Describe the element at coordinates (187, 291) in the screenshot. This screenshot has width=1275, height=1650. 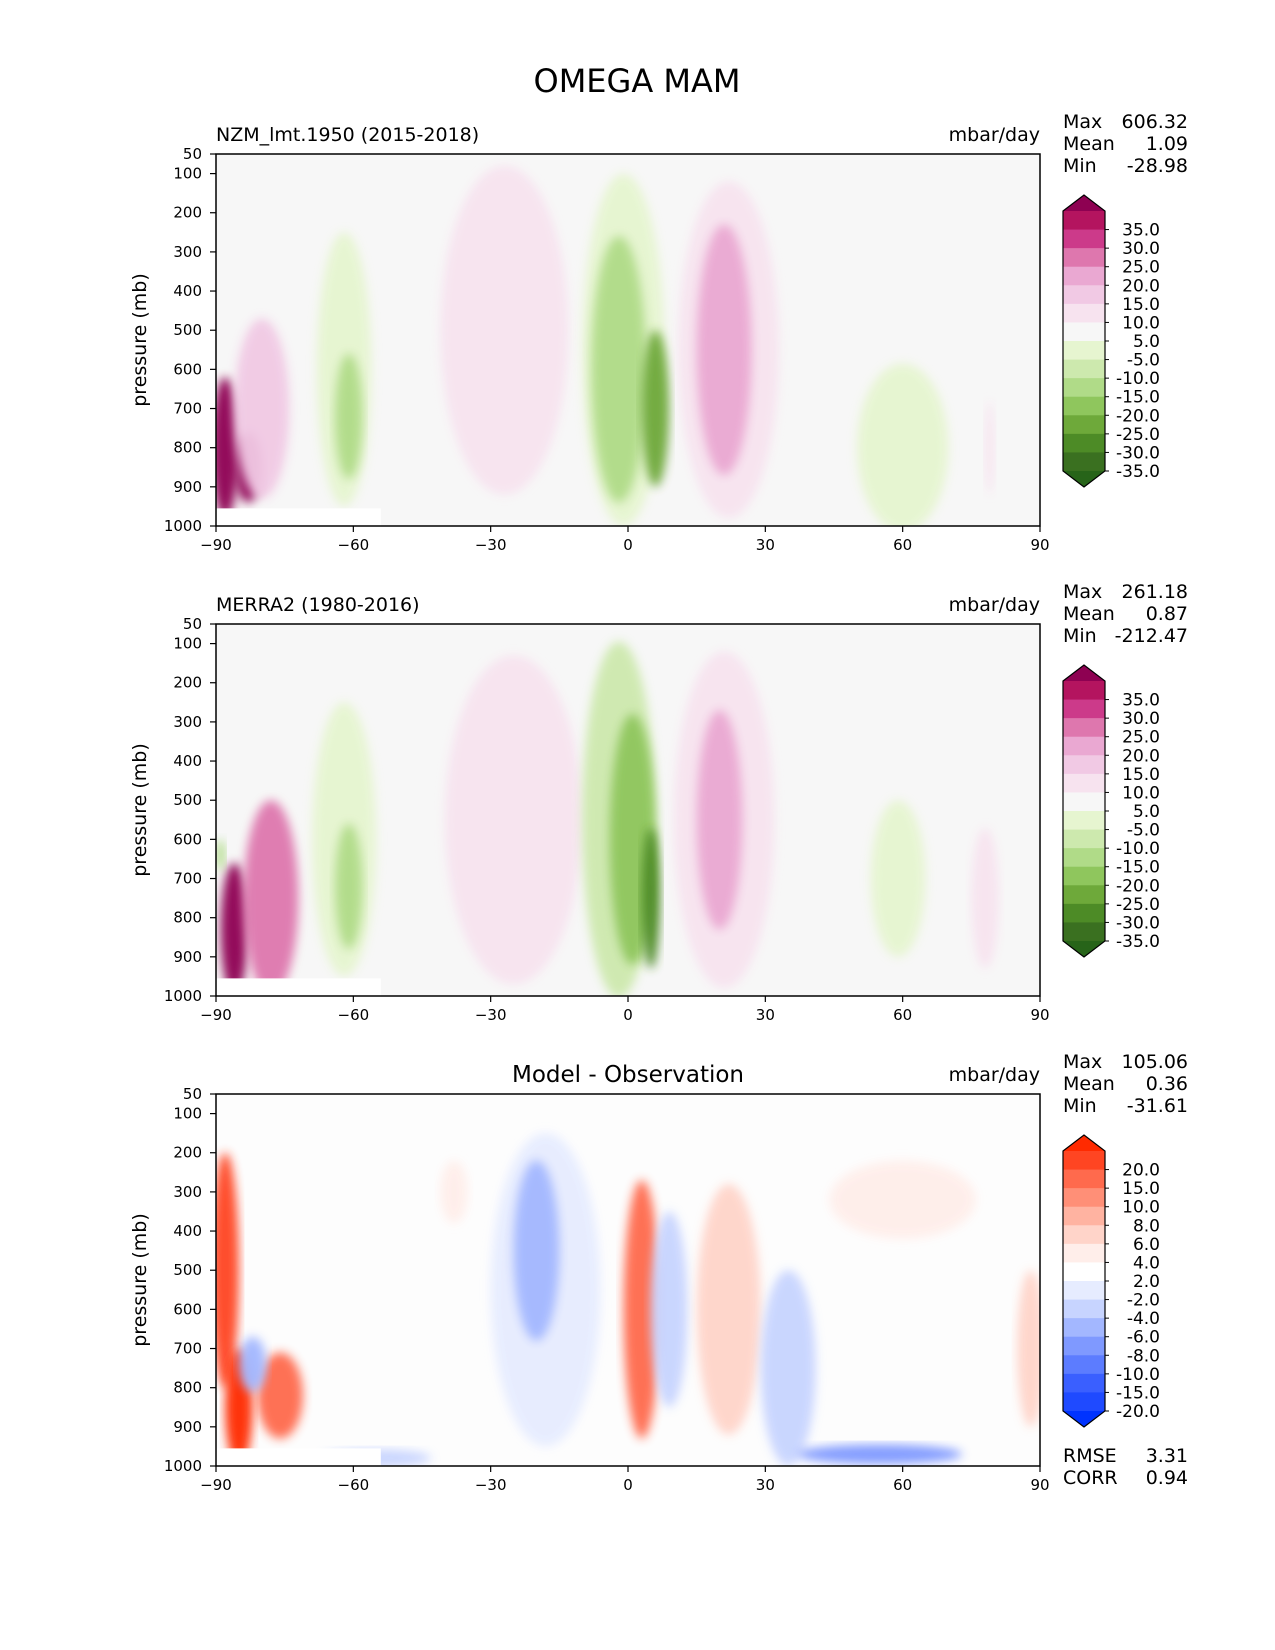
I see `y-tick-label: 400` at that location.